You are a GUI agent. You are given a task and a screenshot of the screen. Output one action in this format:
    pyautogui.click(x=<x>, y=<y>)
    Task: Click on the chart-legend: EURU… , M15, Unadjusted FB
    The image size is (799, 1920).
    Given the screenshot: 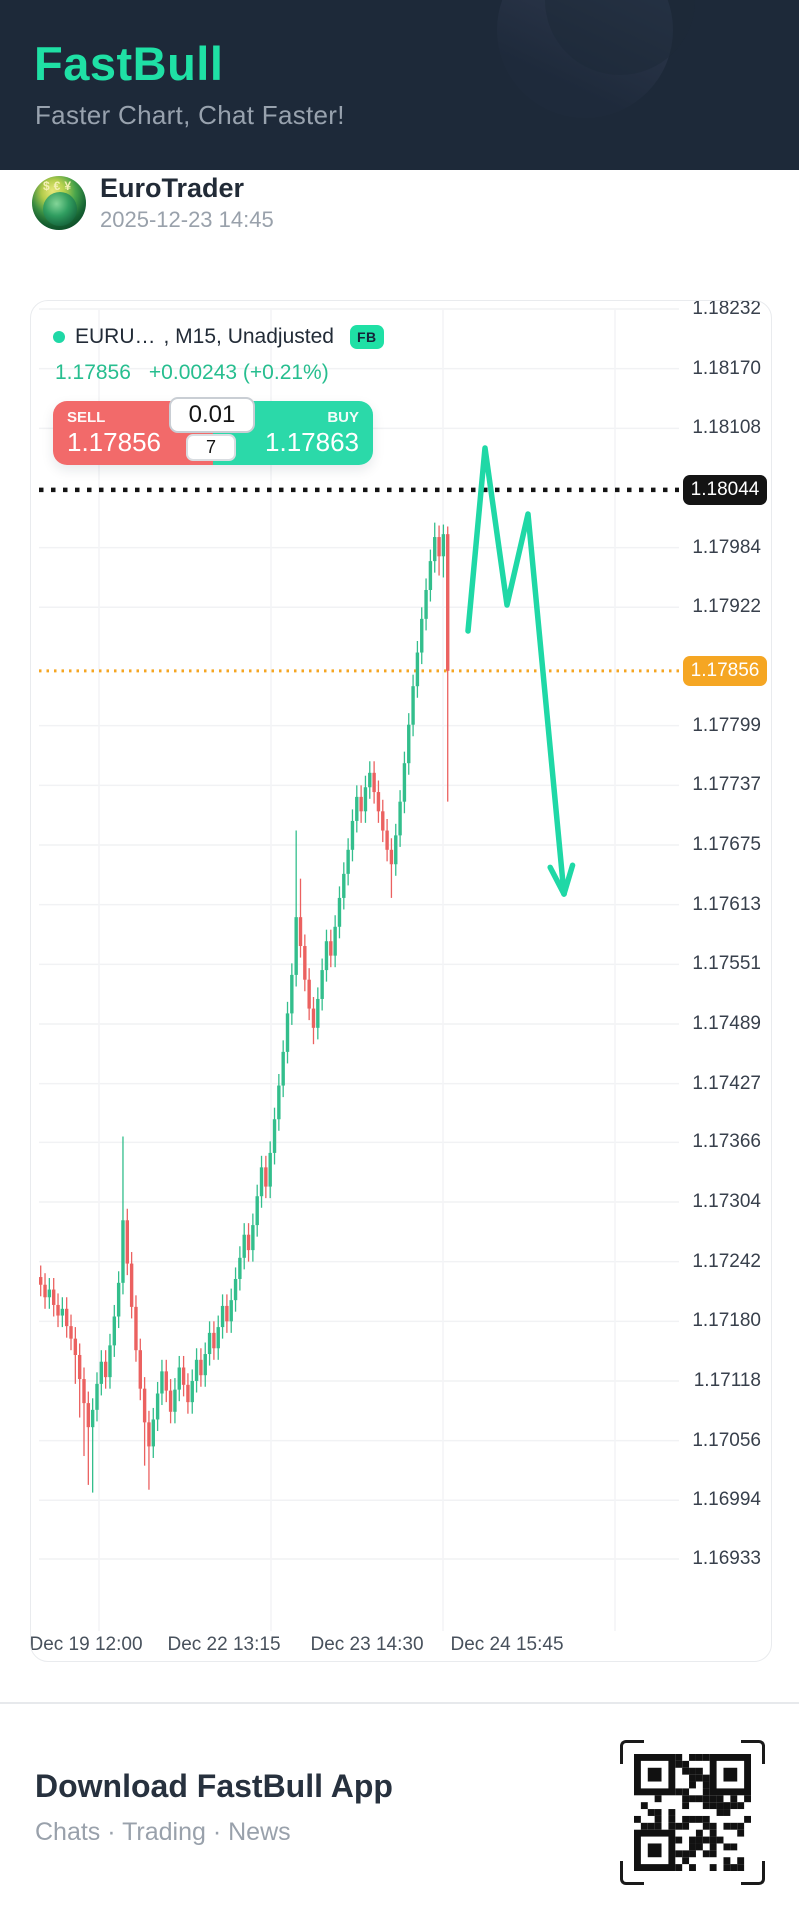 What is the action you would take?
    pyautogui.click(x=218, y=337)
    